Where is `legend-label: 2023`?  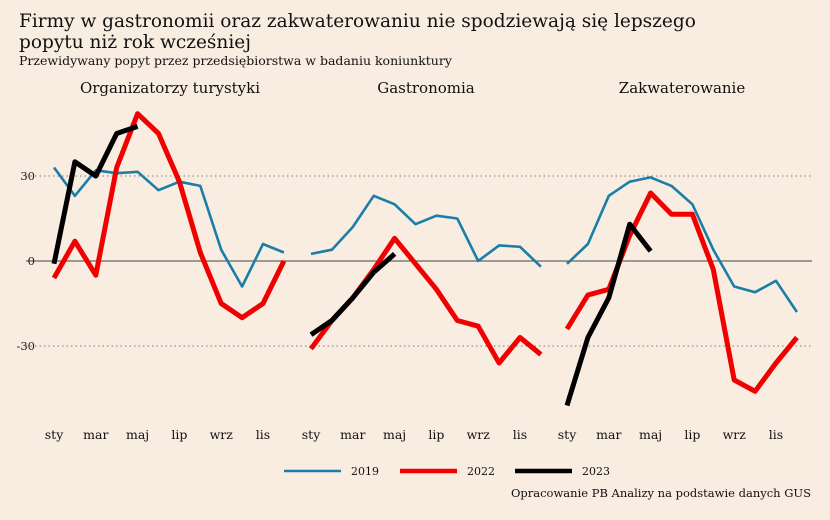
legend-label: 2023 is located at coordinates (596, 471).